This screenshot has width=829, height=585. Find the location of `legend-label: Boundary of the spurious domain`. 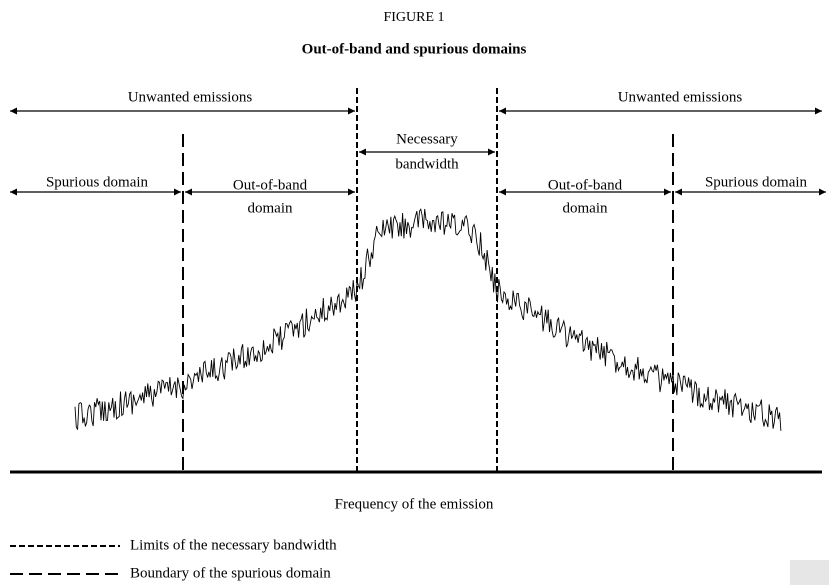

legend-label: Boundary of the spurious domain is located at coordinates (230, 573).